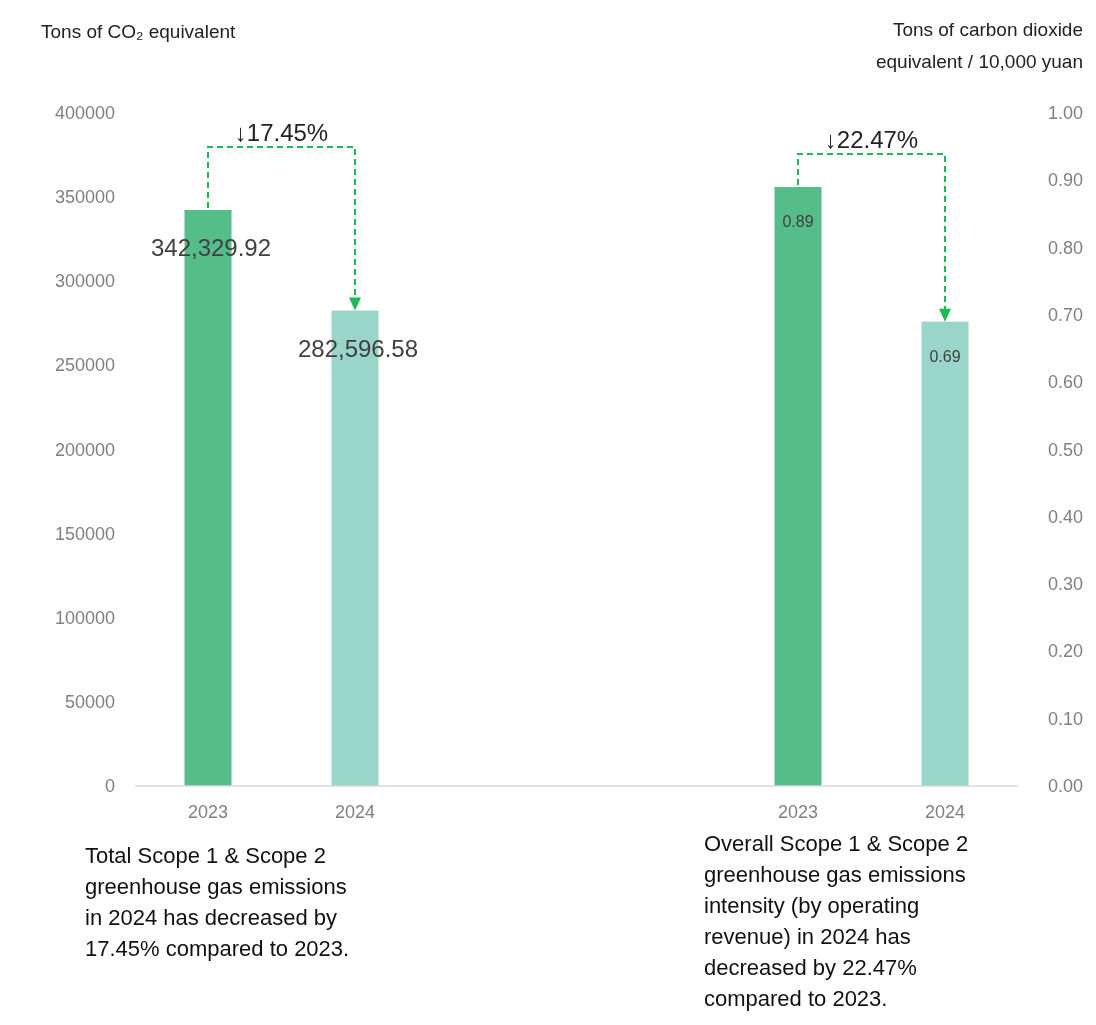  What do you see at coordinates (836, 921) in the screenshot?
I see `text: Overall Scope 1 & Scope 2 greenhouse gas emissions intensity (by operating revenue) in 2024 has decreased by 22.47% compared to 2023.` at bounding box center [836, 921].